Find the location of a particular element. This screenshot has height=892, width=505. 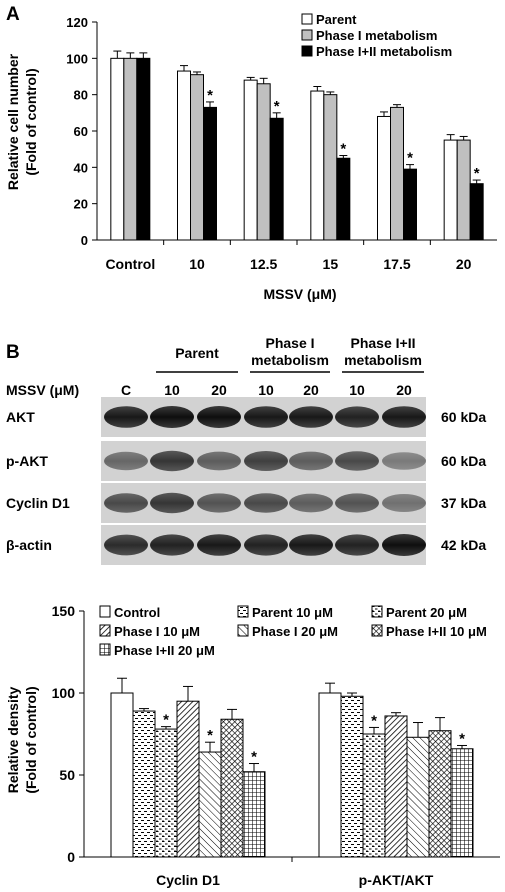

panel-a-category-label: 10 is located at coordinates (197, 264).